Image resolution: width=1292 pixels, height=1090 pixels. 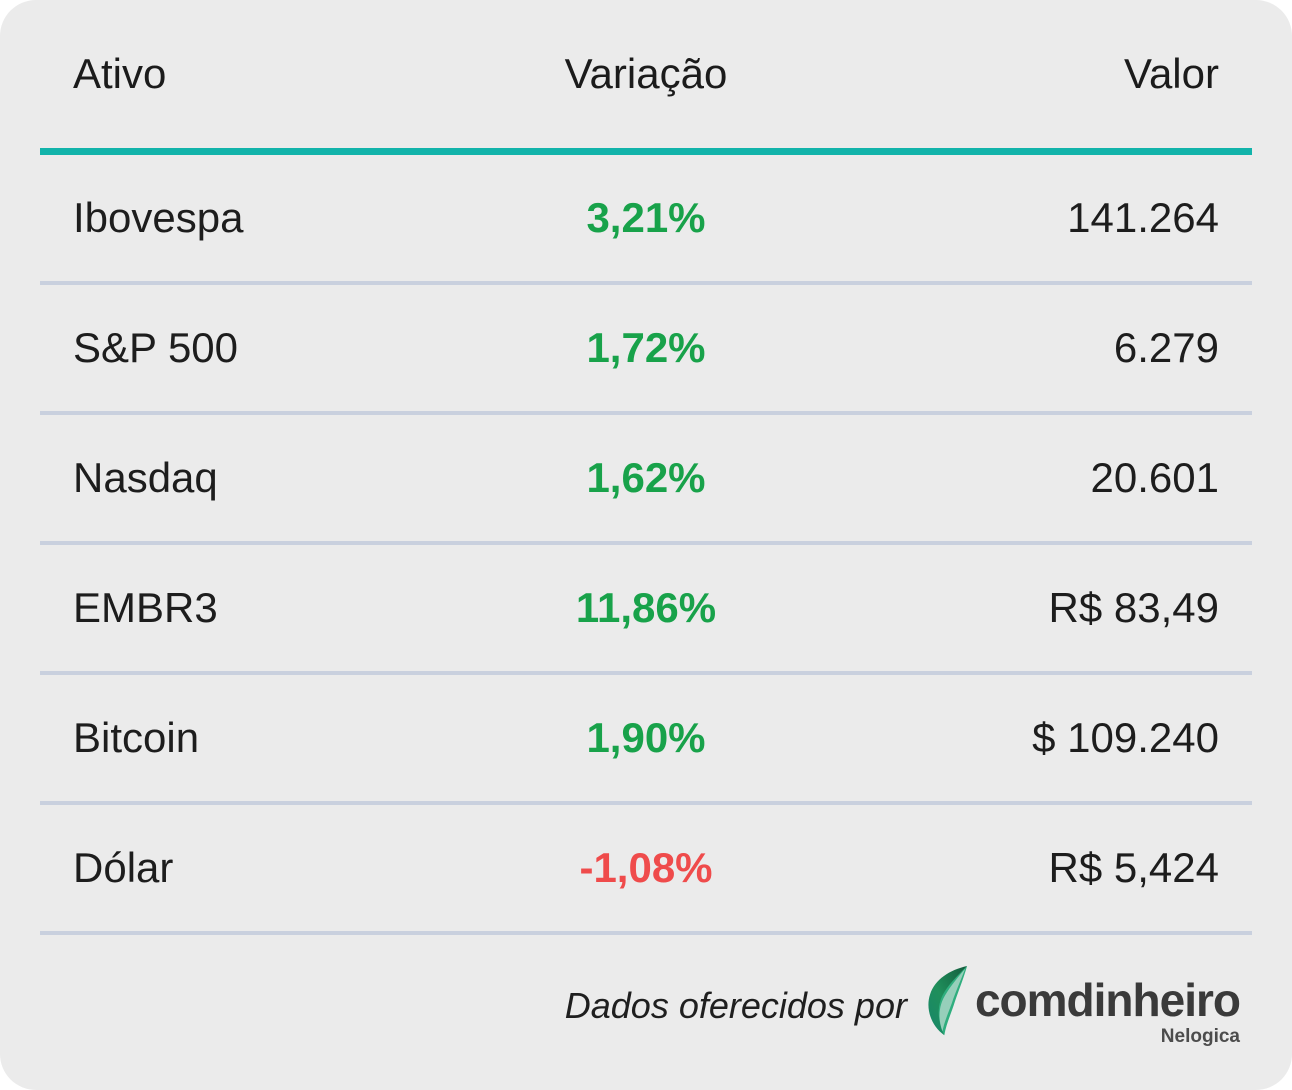 I want to click on asset-name: Bitcoin, so click(x=136, y=737).